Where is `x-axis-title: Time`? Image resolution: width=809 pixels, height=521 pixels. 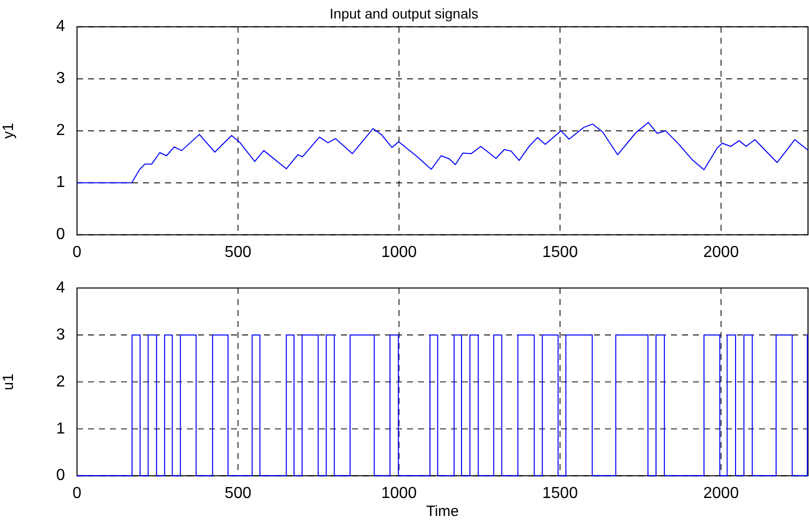 x-axis-title: Time is located at coordinates (442, 511).